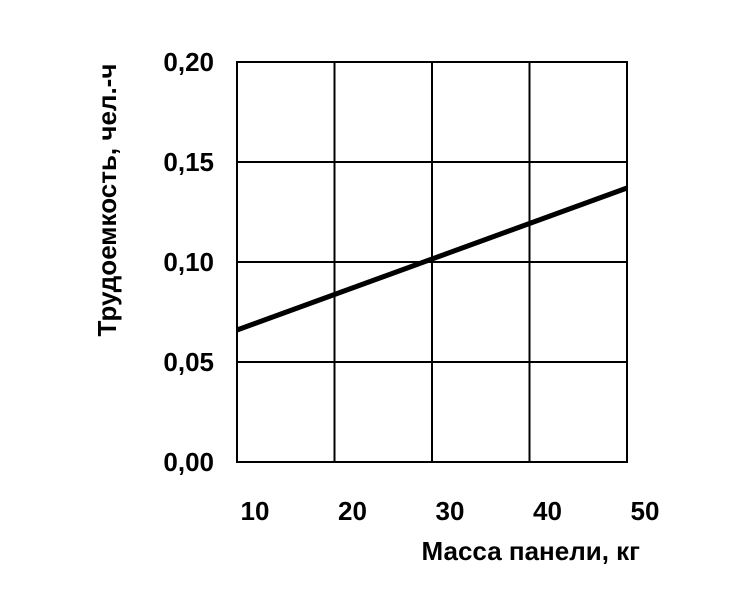 This screenshot has width=734, height=607. What do you see at coordinates (188, 162) in the screenshot?
I see `y-tick-label: 0,15` at bounding box center [188, 162].